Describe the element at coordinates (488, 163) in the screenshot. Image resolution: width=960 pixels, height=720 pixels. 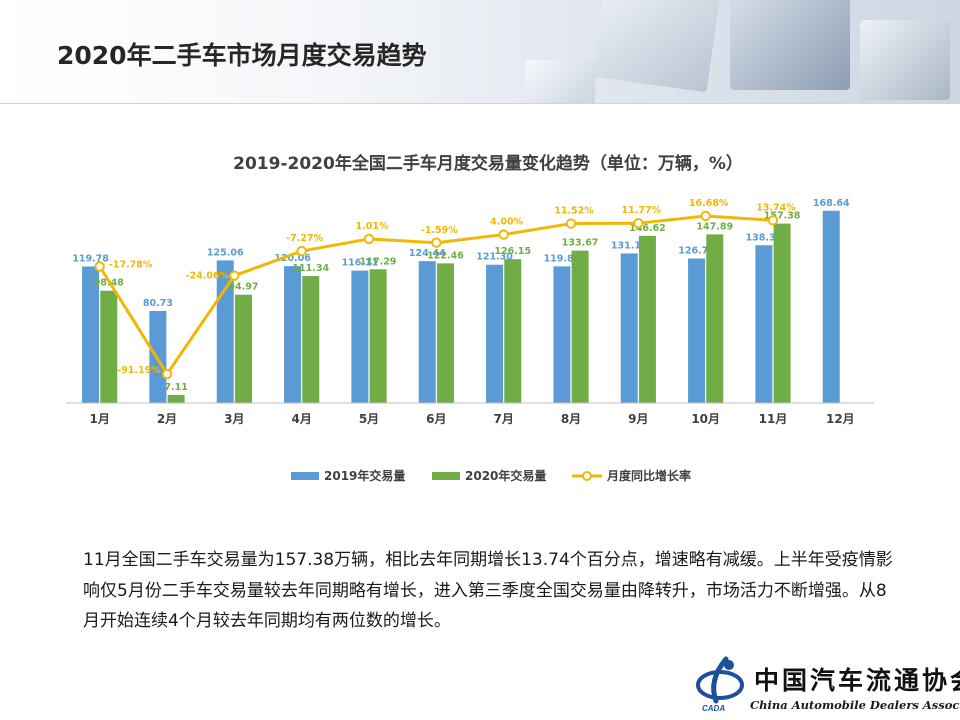
I see `chart-title: 2019-2020年全国二手车月度交易量变化趋势（单位：万辆，%）` at that location.